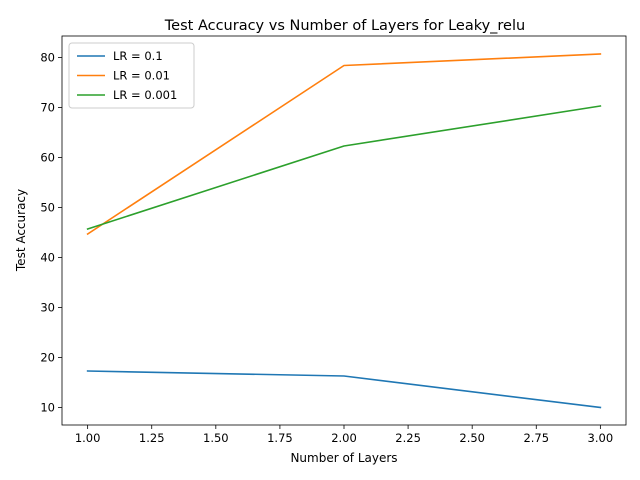  Describe the element at coordinates (472, 438) in the screenshot. I see `x-tick-label: 2.50` at that location.